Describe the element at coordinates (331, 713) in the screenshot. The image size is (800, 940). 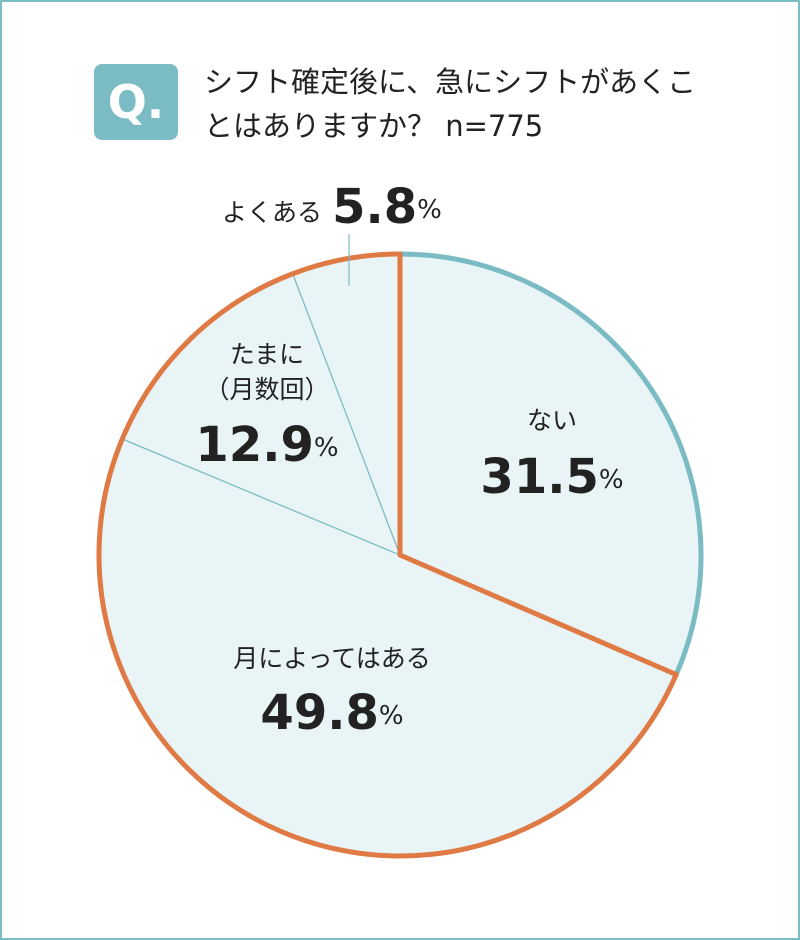
I see `value-label: 49.8%` at that location.